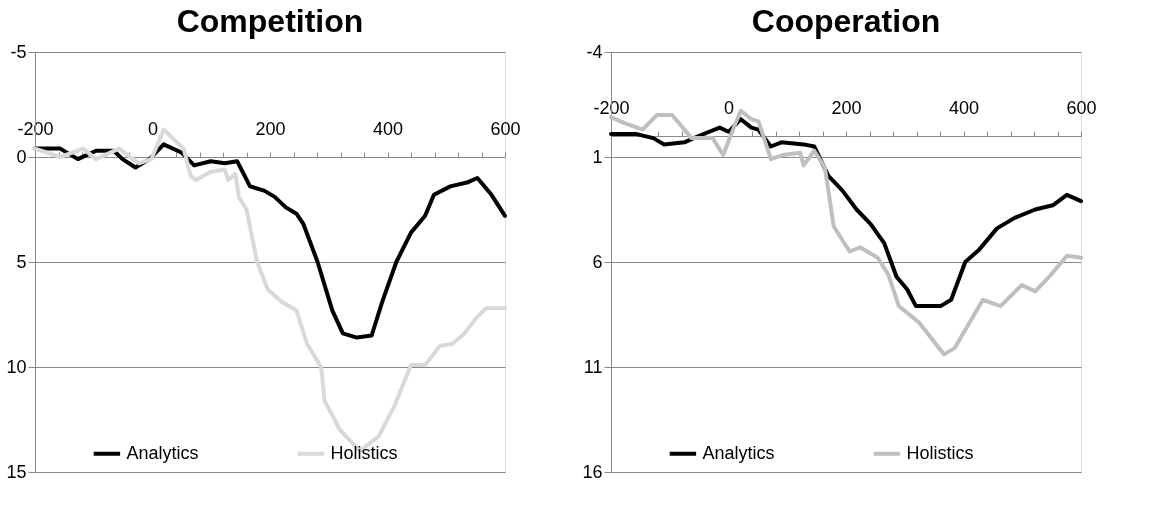  What do you see at coordinates (594, 51) in the screenshot?
I see `y-tick-label: -4` at bounding box center [594, 51].